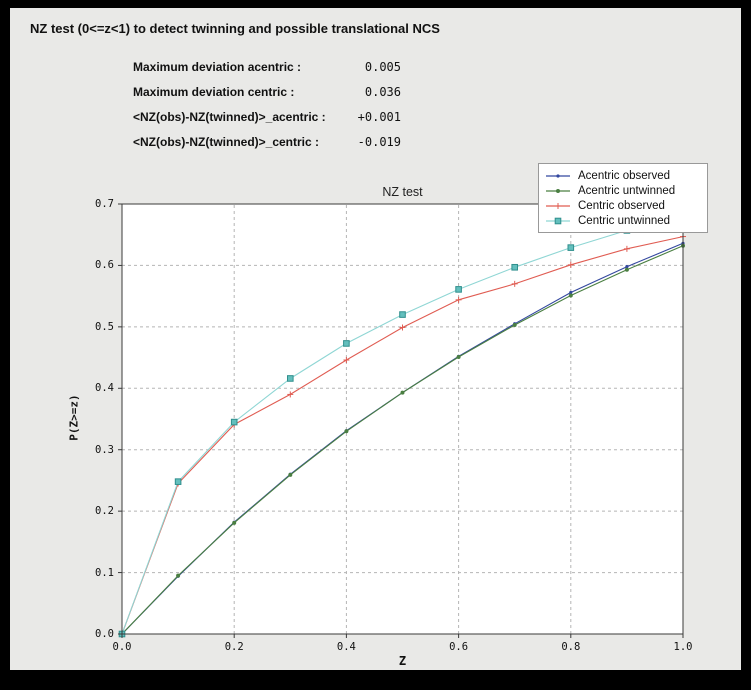  I want to click on stat-value: +0.001, so click(379, 117).